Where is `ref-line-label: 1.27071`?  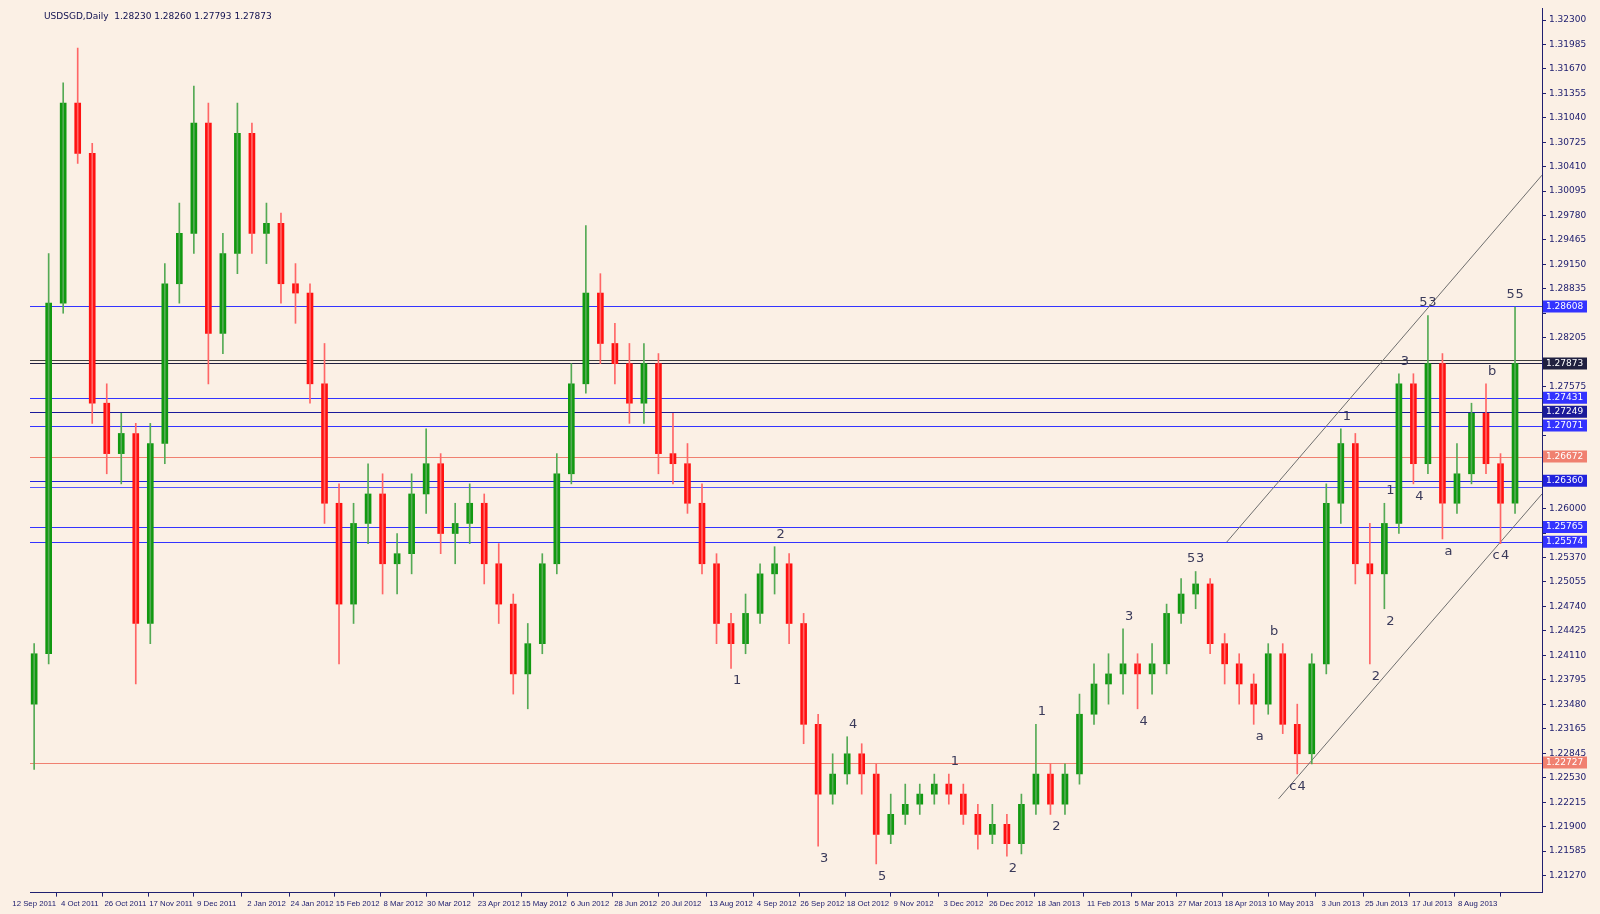
ref-line-label: 1.27071 is located at coordinates (1565, 424).